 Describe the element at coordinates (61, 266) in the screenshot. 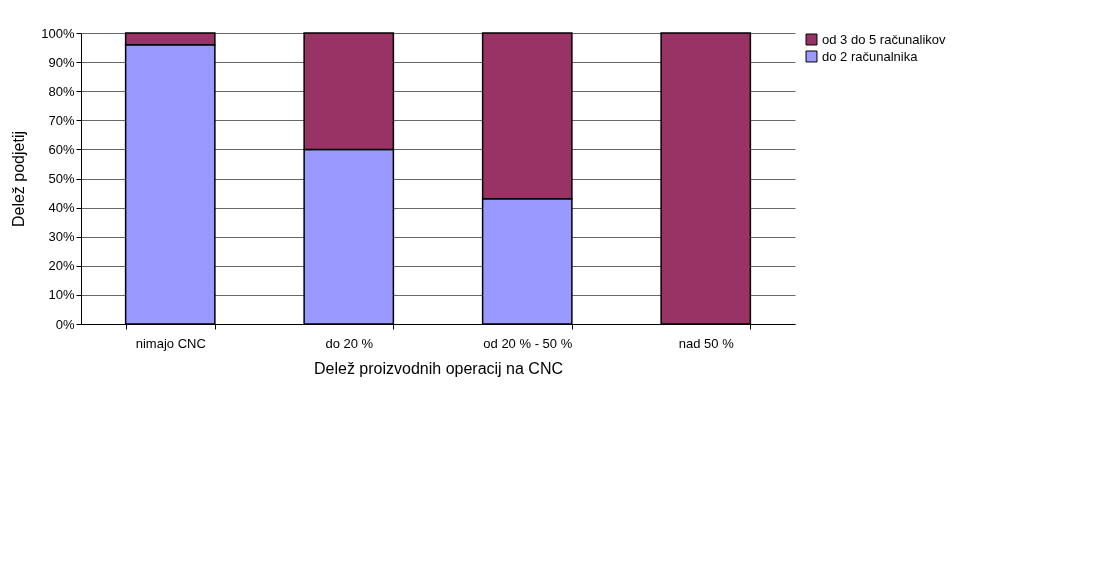

I see `y-tick-label: 20%` at that location.